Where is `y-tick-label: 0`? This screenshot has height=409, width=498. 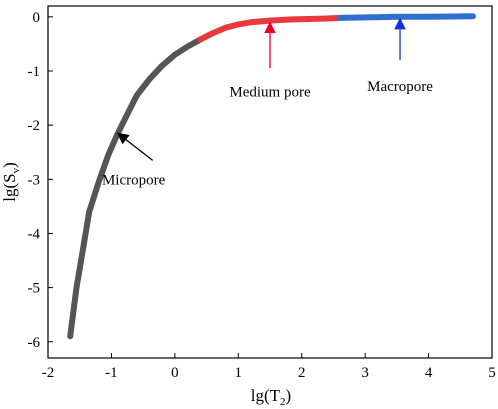
y-tick-label: 0 is located at coordinates (37, 18).